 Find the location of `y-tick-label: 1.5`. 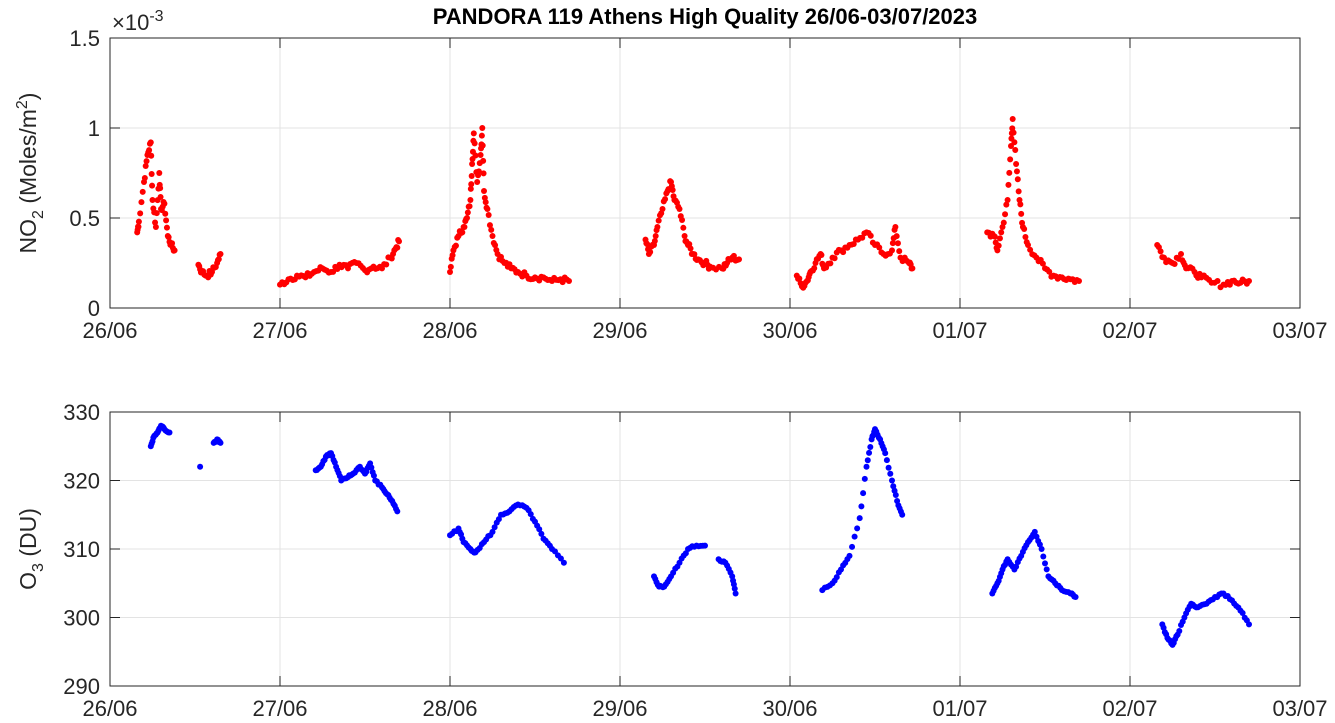

y-tick-label: 1.5 is located at coordinates (84, 38).